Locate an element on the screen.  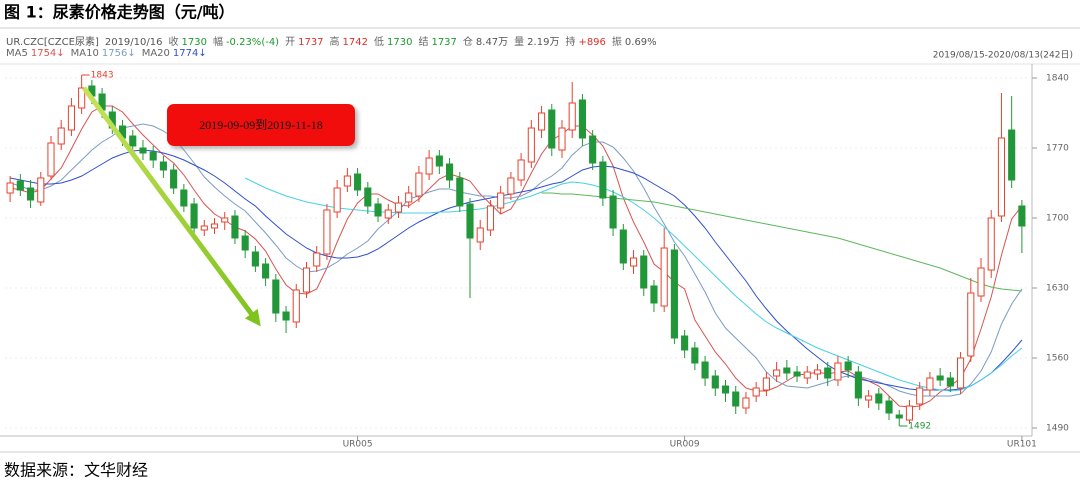
legend-value: 1774↓ is located at coordinates (189, 53).